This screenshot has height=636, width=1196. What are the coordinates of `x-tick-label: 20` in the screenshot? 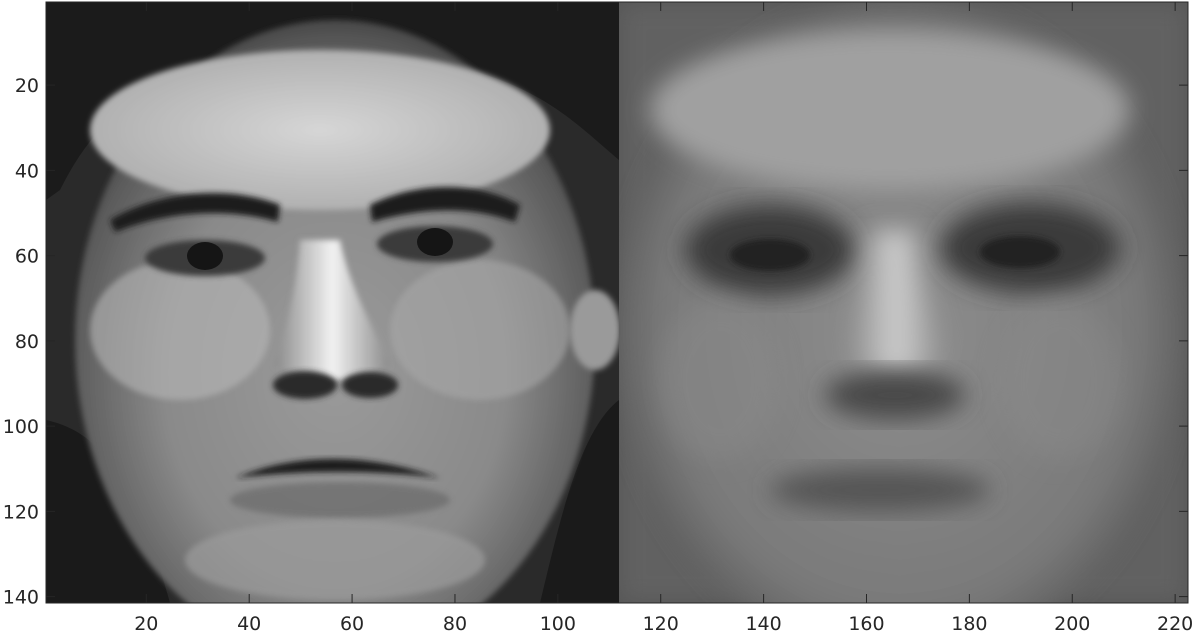 It's located at (146, 624).